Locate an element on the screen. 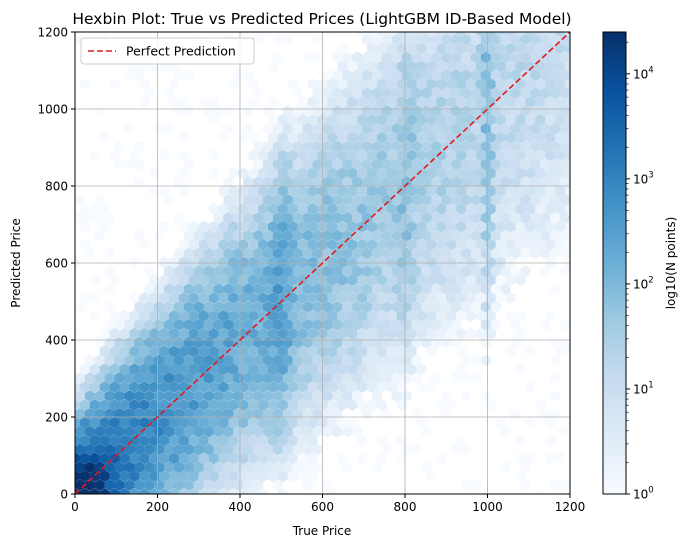 The height and width of the screenshot is (547, 689). colorbar-tick-exponent: 2 is located at coordinates (650, 280).